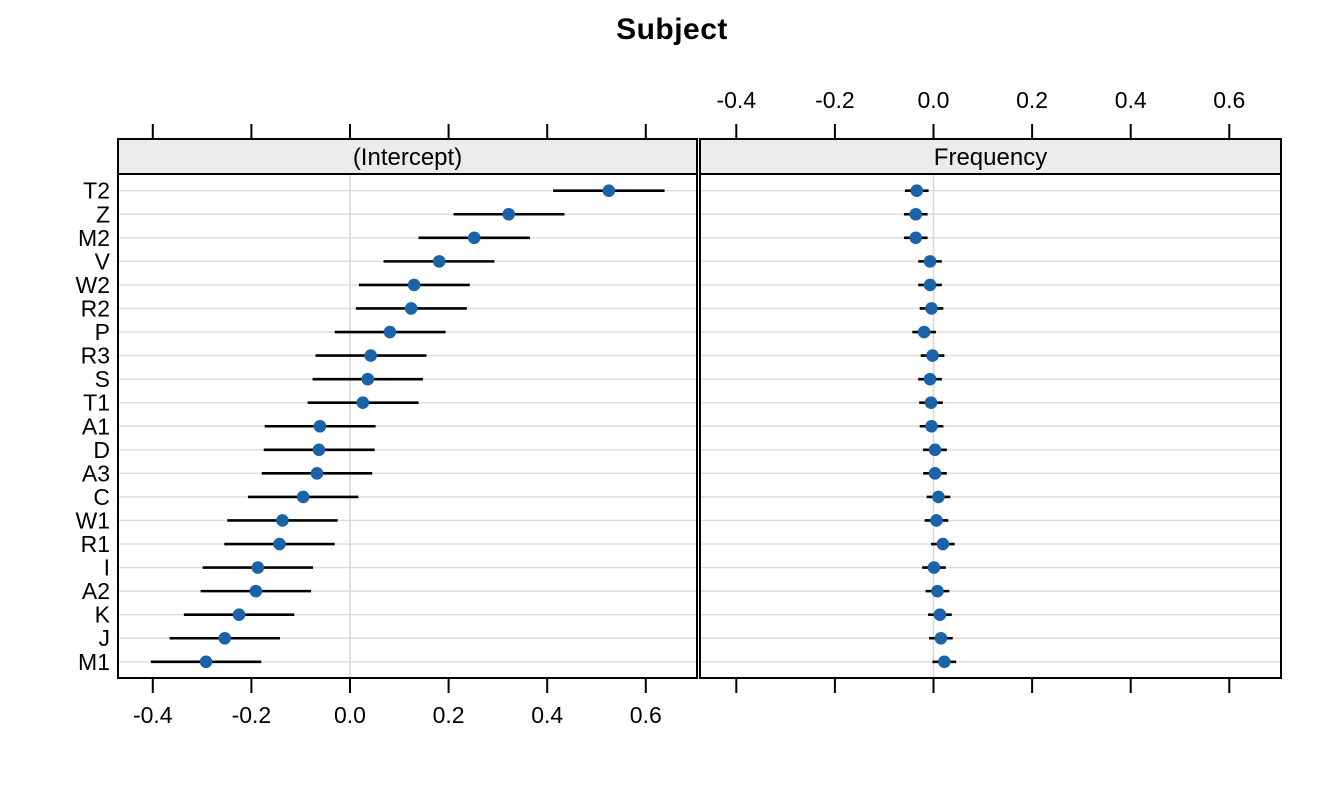 This screenshot has width=1344, height=806. Describe the element at coordinates (96, 403) in the screenshot. I see `category-label: T1` at that location.